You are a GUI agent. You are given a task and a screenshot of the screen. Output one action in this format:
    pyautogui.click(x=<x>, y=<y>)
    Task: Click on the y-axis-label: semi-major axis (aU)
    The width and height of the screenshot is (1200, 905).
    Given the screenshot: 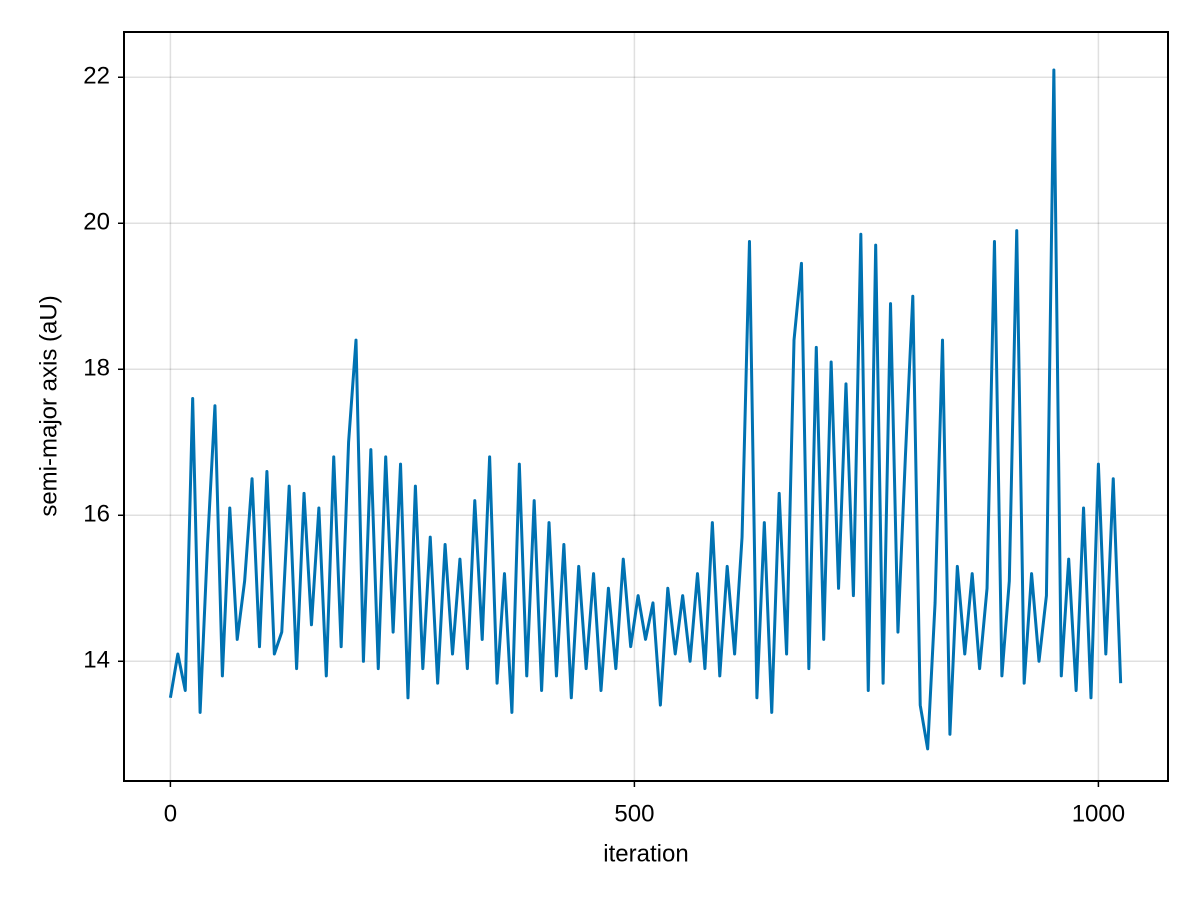 What is the action you would take?
    pyautogui.click(x=48, y=405)
    